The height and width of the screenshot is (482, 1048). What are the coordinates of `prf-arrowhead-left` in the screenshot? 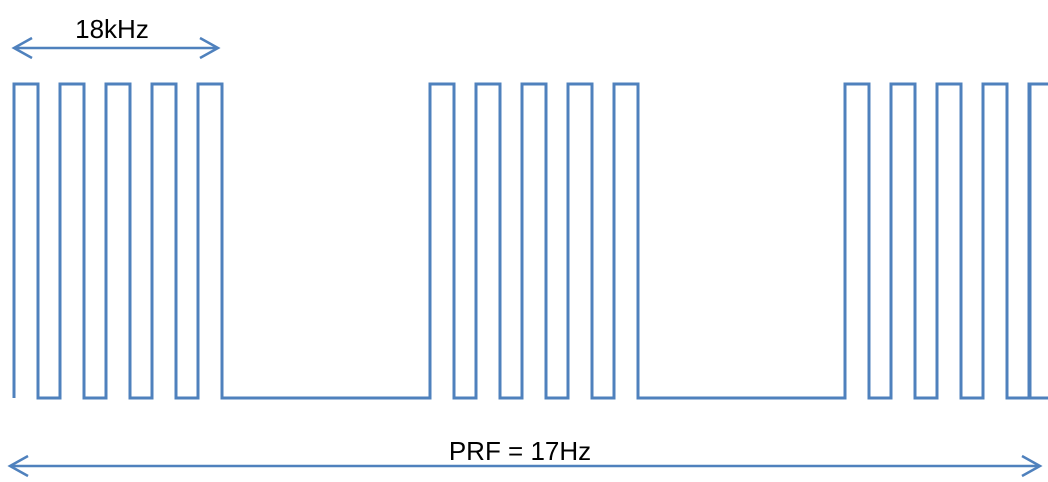 It's located at (18, 466).